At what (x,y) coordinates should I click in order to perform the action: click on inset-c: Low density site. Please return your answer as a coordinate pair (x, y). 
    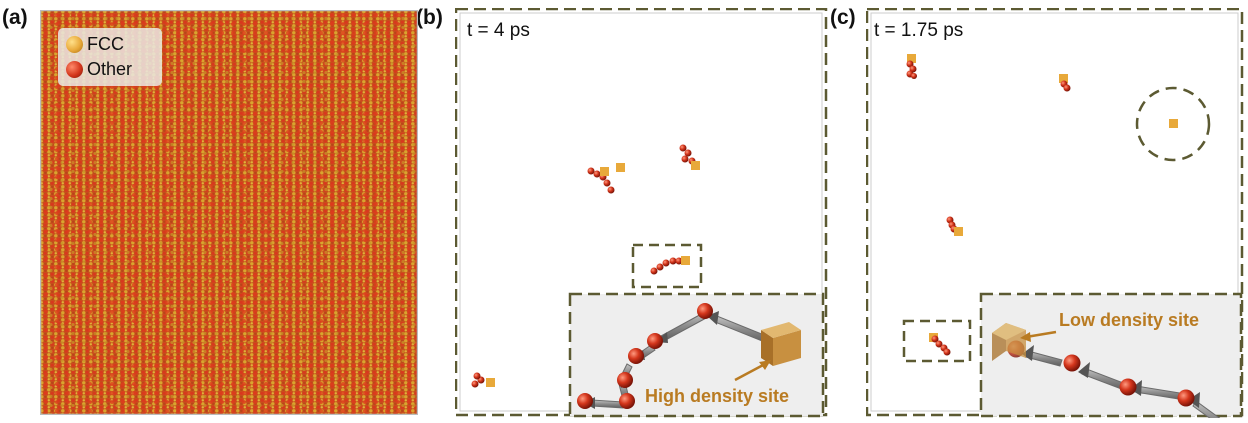
    Looking at the image, I should click on (1111, 357).